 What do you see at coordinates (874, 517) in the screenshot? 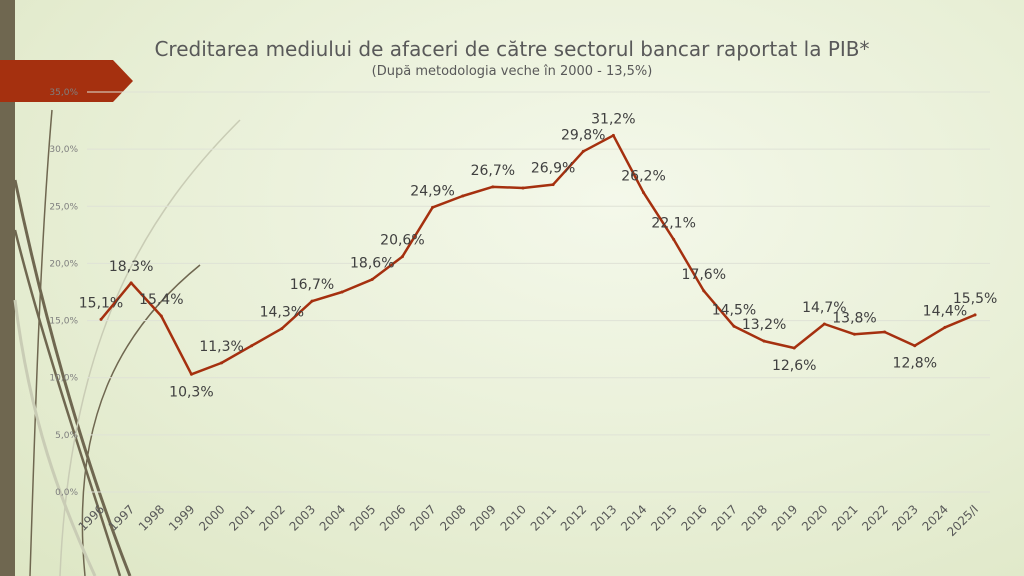
I see `x-tick-label: 2022` at bounding box center [874, 517].